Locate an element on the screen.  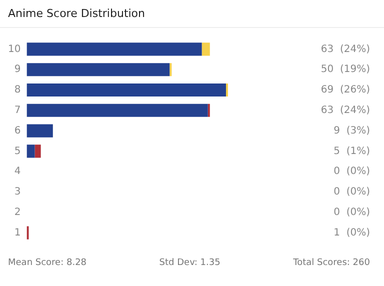
text: 1 (0%) is located at coordinates (352, 232).